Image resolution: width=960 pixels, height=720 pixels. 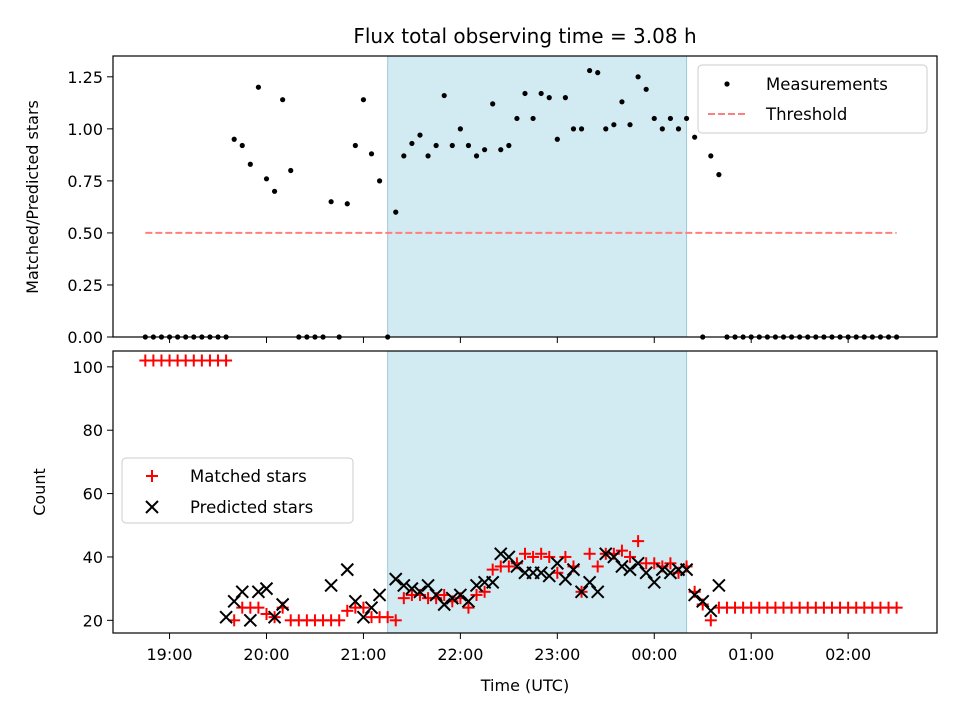 I want to click on legend-measurements-marker, so click(x=727, y=84).